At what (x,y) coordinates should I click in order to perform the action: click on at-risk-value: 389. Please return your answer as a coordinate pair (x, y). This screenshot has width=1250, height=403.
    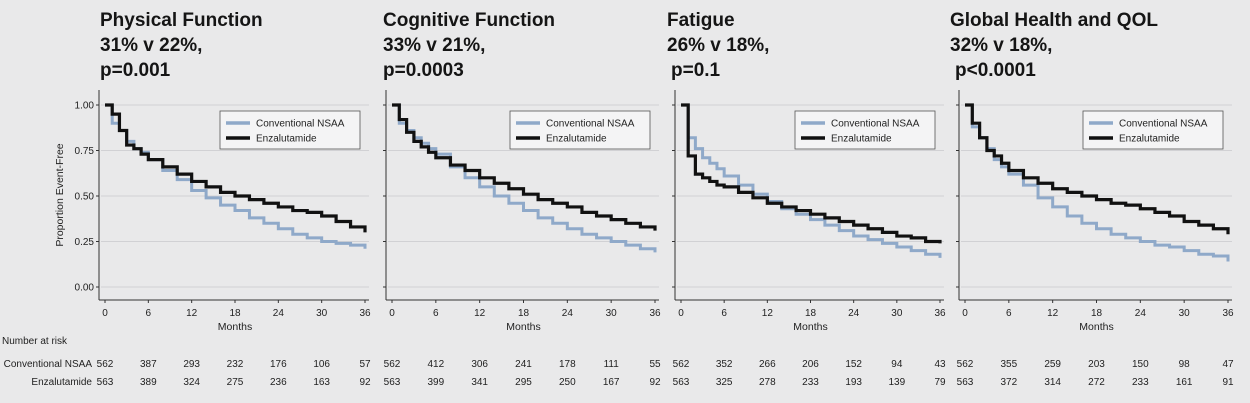
    Looking at the image, I should click on (148, 382).